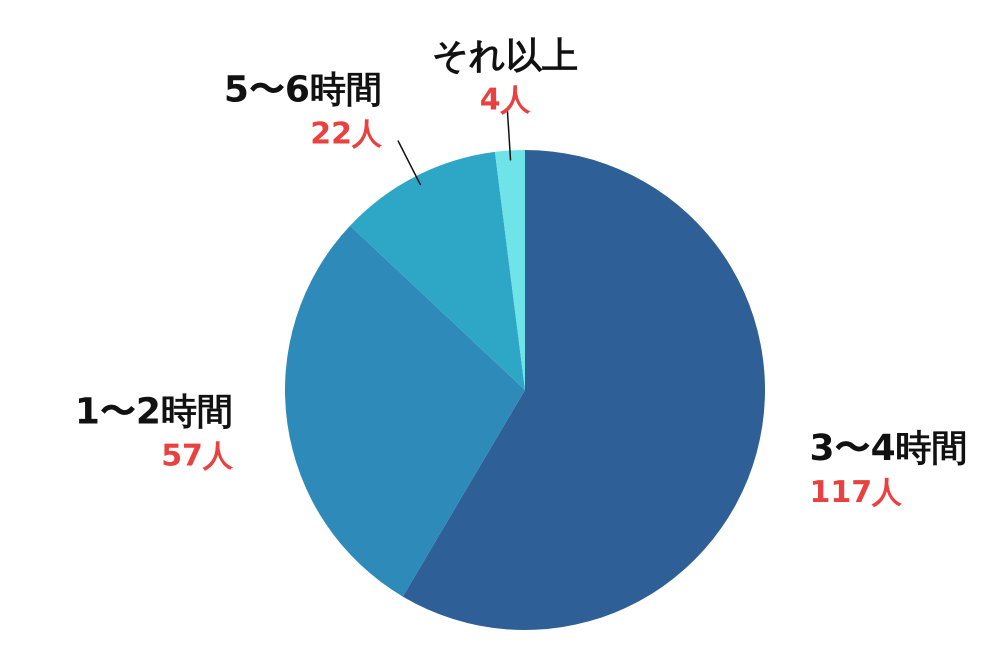 This screenshot has height=650, width=1000. Describe the element at coordinates (889, 448) in the screenshot. I see `slice-label: 3〜4時間` at that location.